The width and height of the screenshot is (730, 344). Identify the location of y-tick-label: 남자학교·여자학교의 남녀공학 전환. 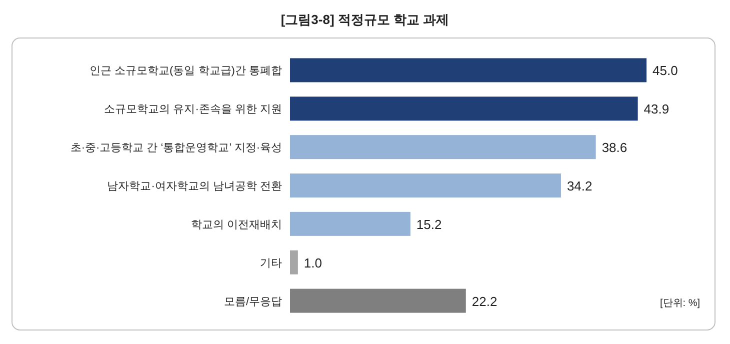
(194, 186).